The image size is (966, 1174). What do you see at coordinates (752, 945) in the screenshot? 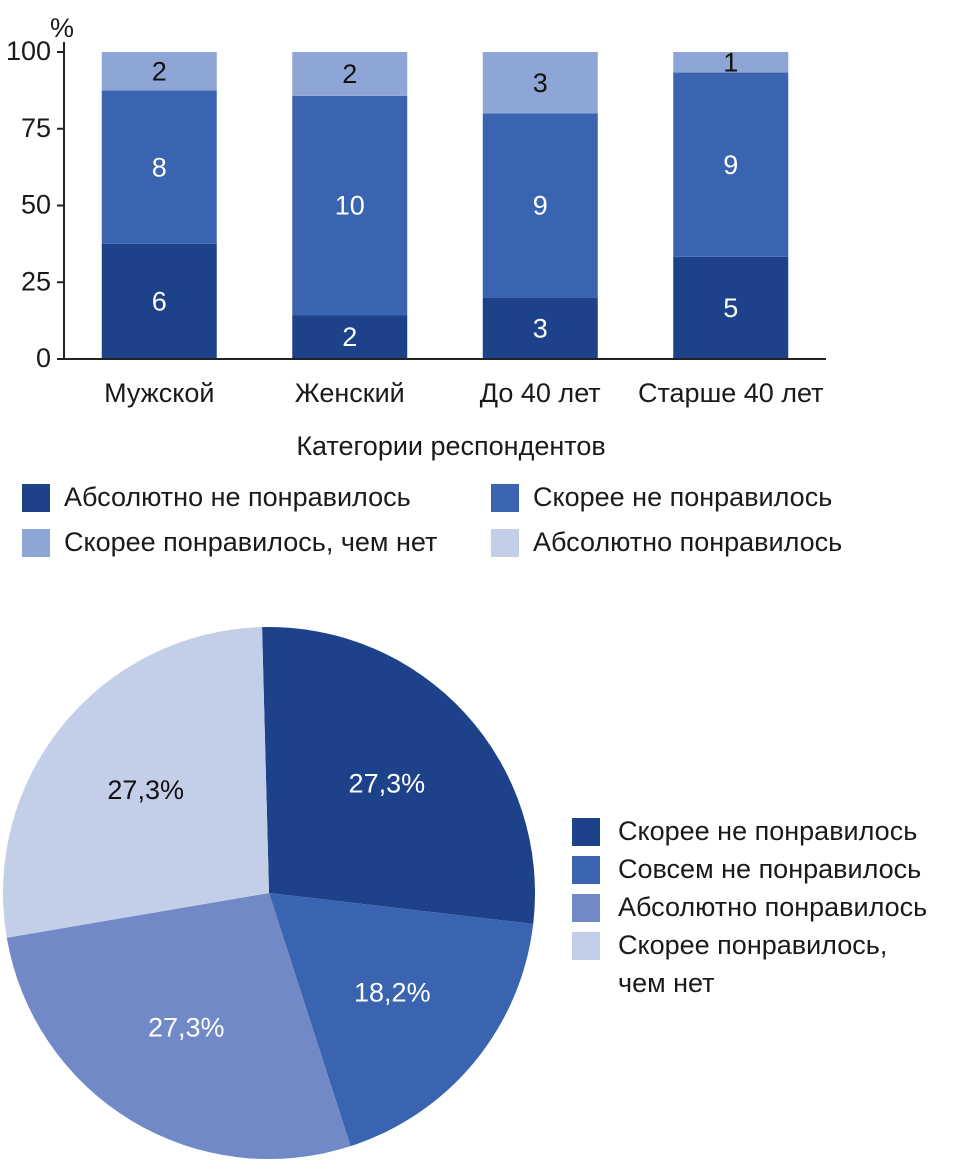
I see `legend-label-line: Скорее понравилось,` at bounding box center [752, 945].